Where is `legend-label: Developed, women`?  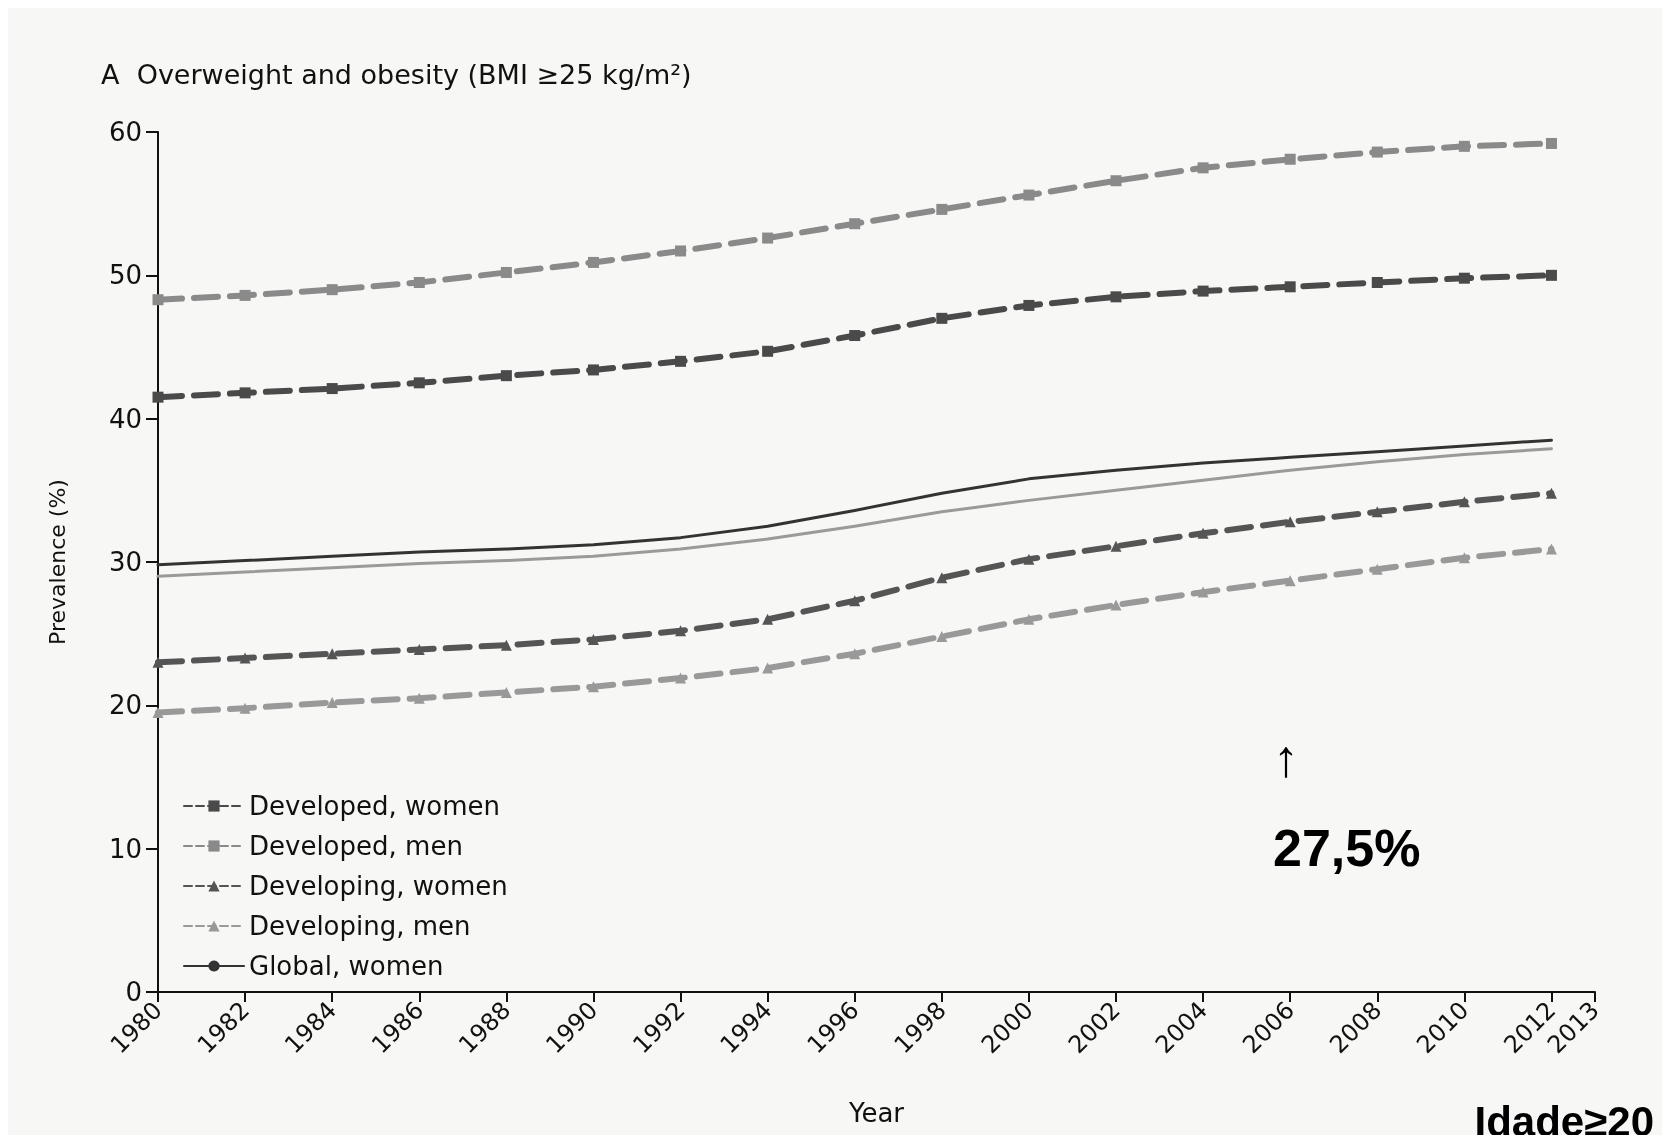
legend-label: Developed, women is located at coordinates (375, 806).